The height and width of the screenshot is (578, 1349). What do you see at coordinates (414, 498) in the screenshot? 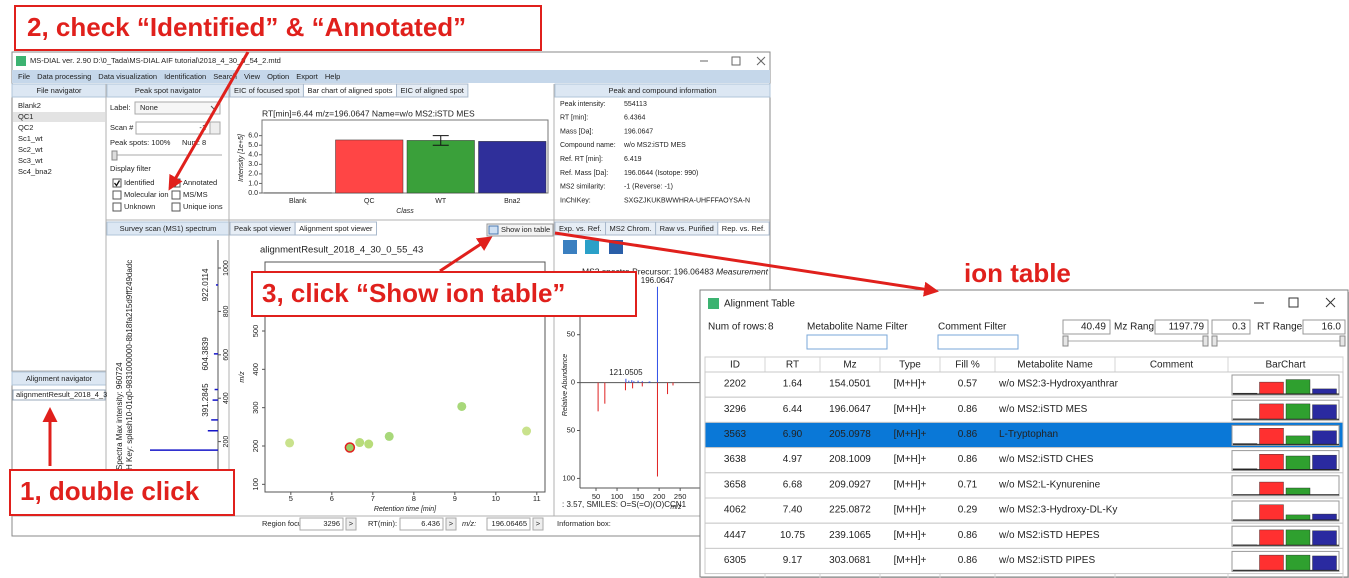
I see `x-tick-label: 8` at bounding box center [414, 498].